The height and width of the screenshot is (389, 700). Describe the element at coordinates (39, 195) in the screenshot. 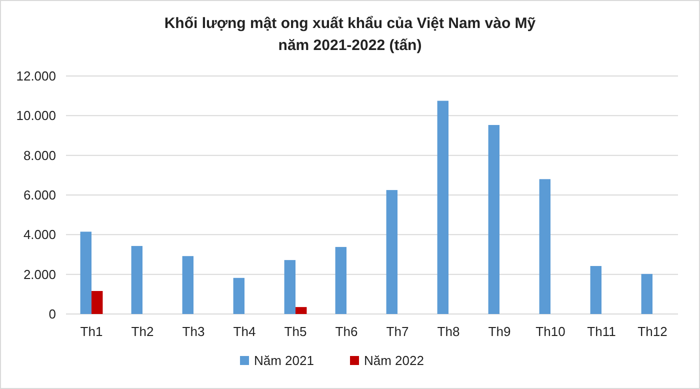

I see `y-tick-label: 6.000` at that location.